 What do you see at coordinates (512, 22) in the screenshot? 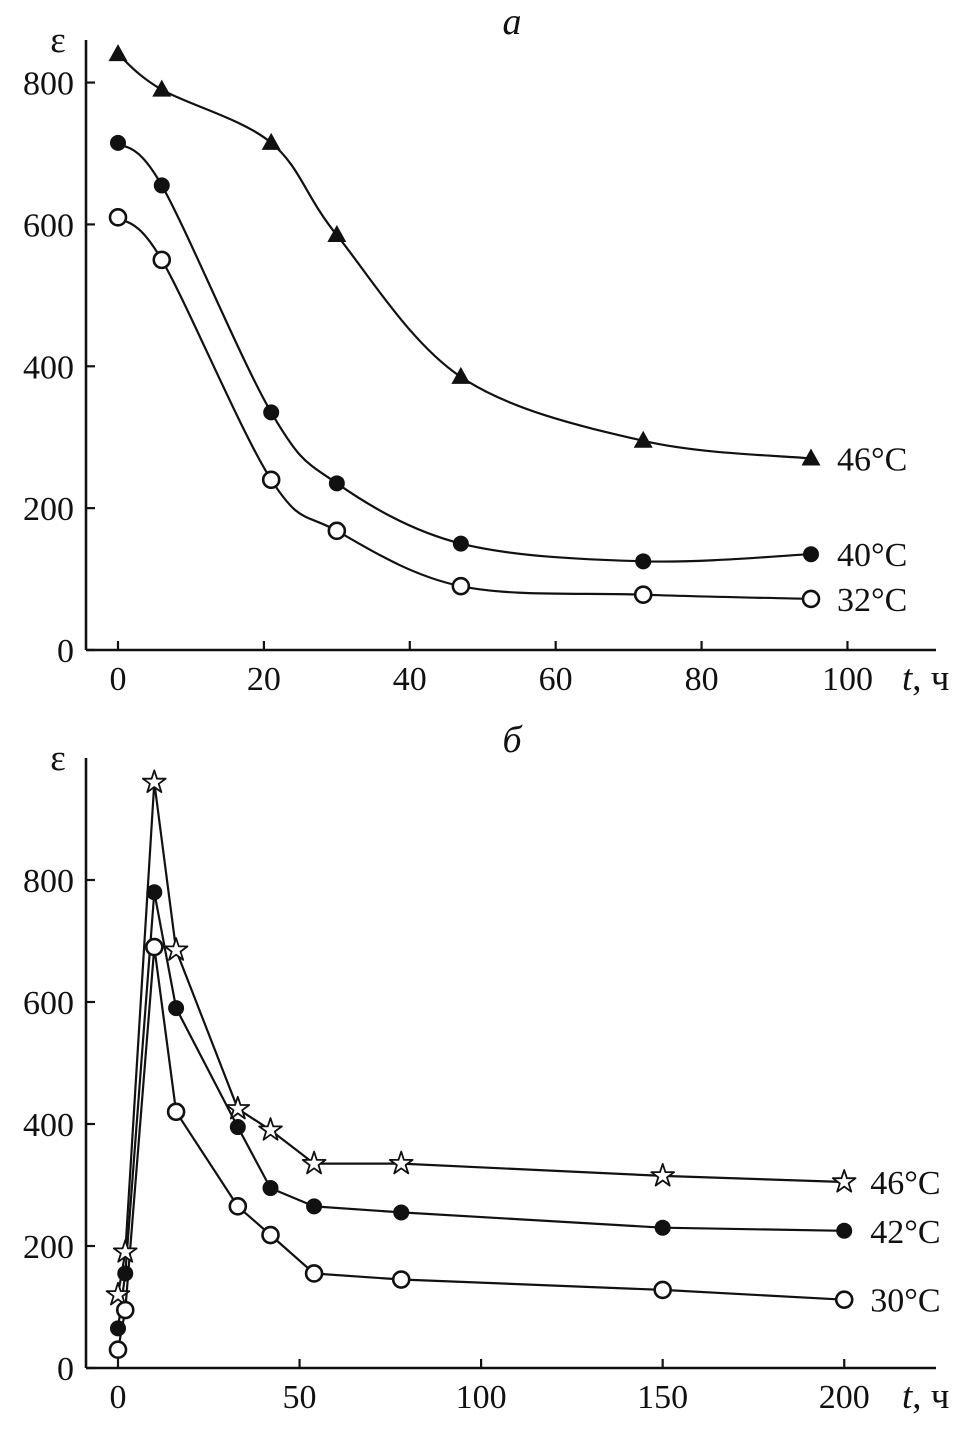
I see `panel-label: a` at bounding box center [512, 22].